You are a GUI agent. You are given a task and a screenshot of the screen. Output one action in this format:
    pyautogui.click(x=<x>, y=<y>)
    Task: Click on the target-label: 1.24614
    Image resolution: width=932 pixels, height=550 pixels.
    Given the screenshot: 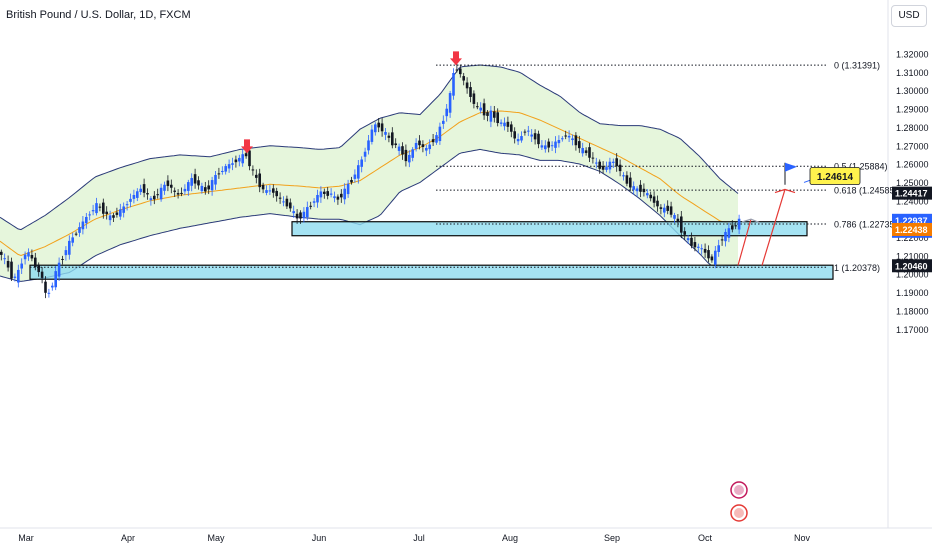 What is the action you would take?
    pyautogui.click(x=835, y=177)
    